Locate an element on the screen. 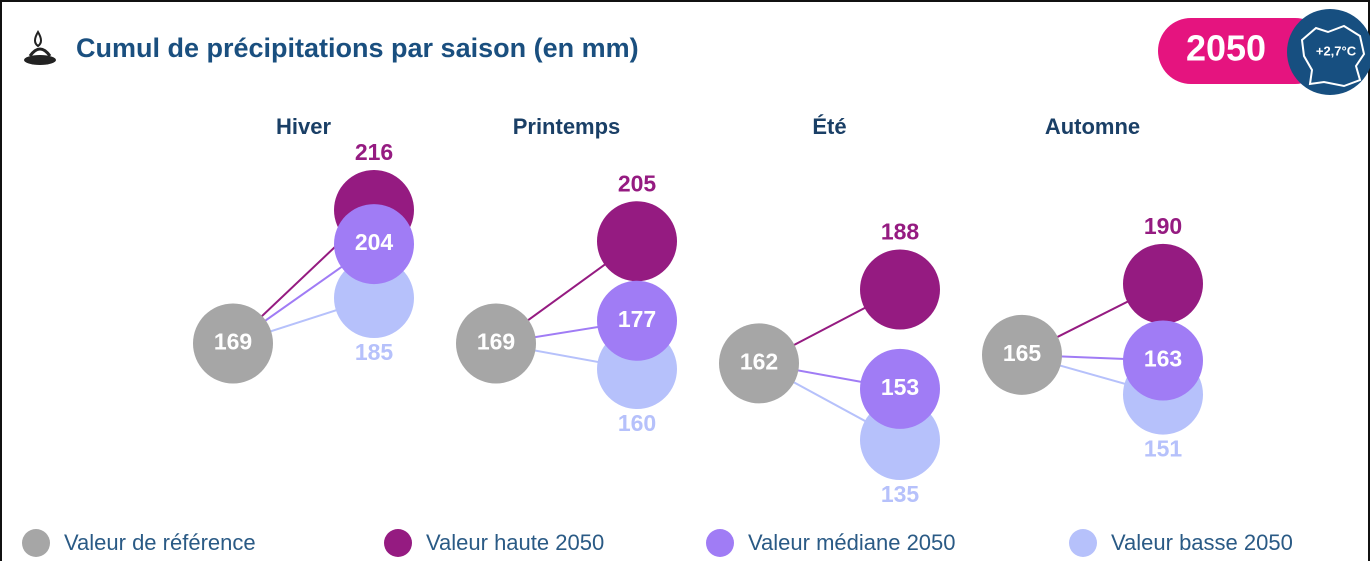 Image resolution: width=1370 pixels, height=561 pixels. value-label: 165 is located at coordinates (1022, 353).